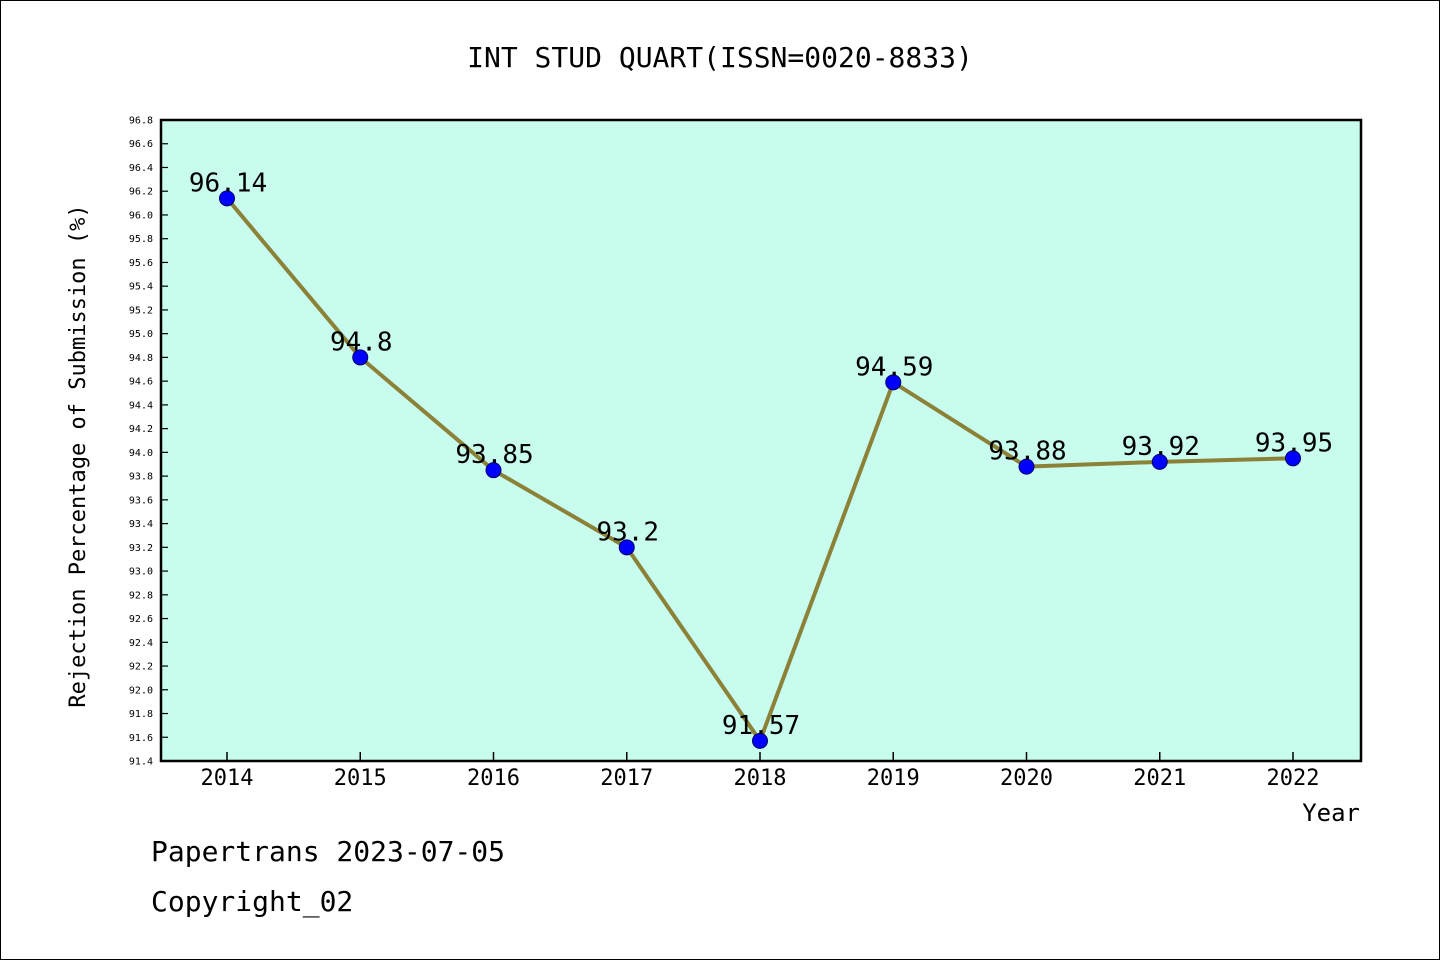 This screenshot has height=960, width=1440. I want to click on data-label: 93.95, so click(1294, 443).